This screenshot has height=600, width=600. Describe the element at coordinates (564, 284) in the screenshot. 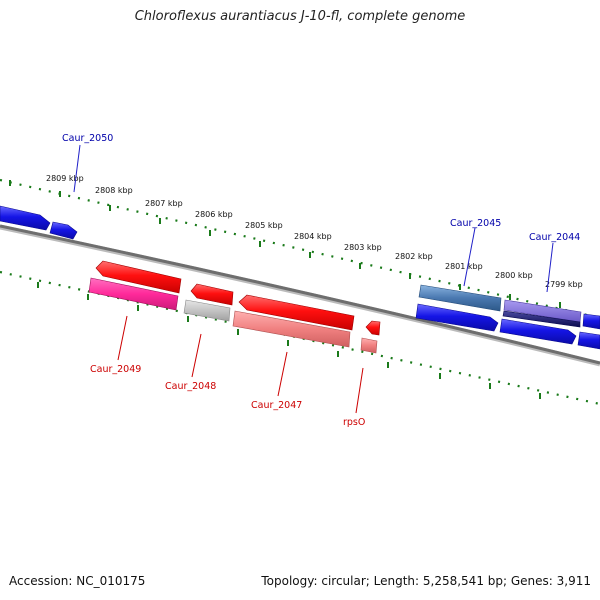

I see `scale-label: 2799 kbp` at that location.